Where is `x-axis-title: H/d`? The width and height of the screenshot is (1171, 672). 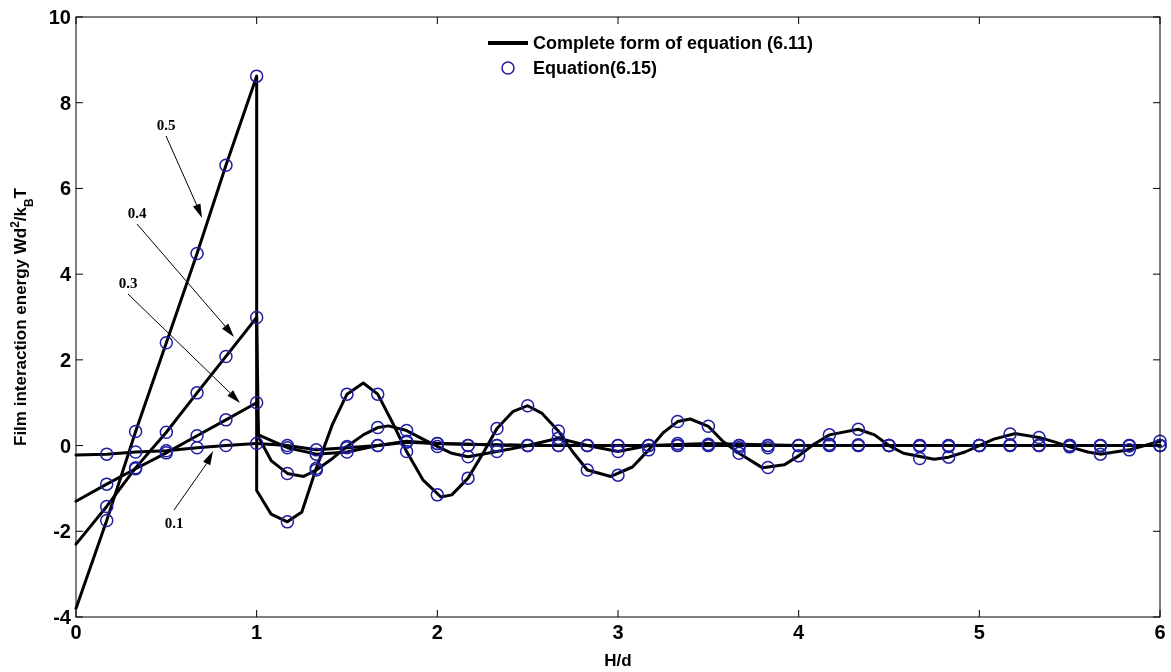
x-axis-title: H/d is located at coordinates (618, 660).